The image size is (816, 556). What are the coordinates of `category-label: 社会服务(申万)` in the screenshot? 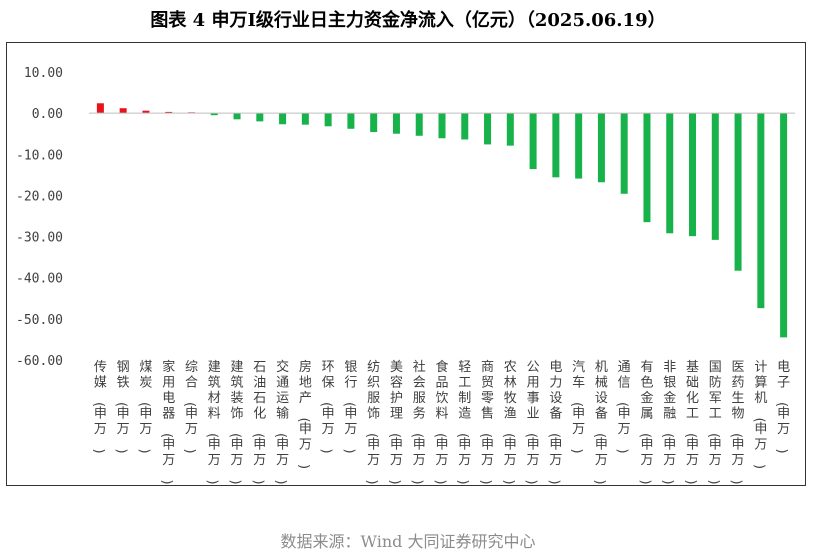 It's located at (418, 422).